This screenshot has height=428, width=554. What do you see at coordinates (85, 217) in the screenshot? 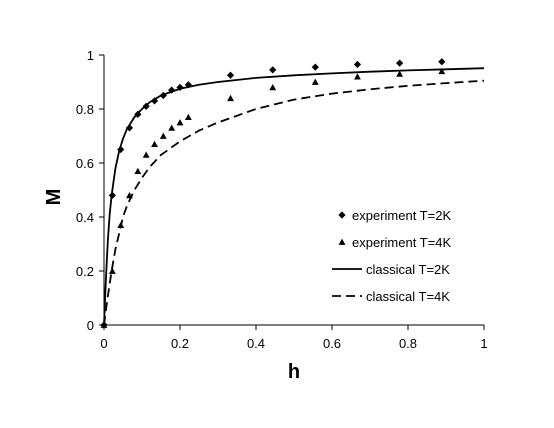
I see `y-tick-label: 0.4` at bounding box center [85, 217].